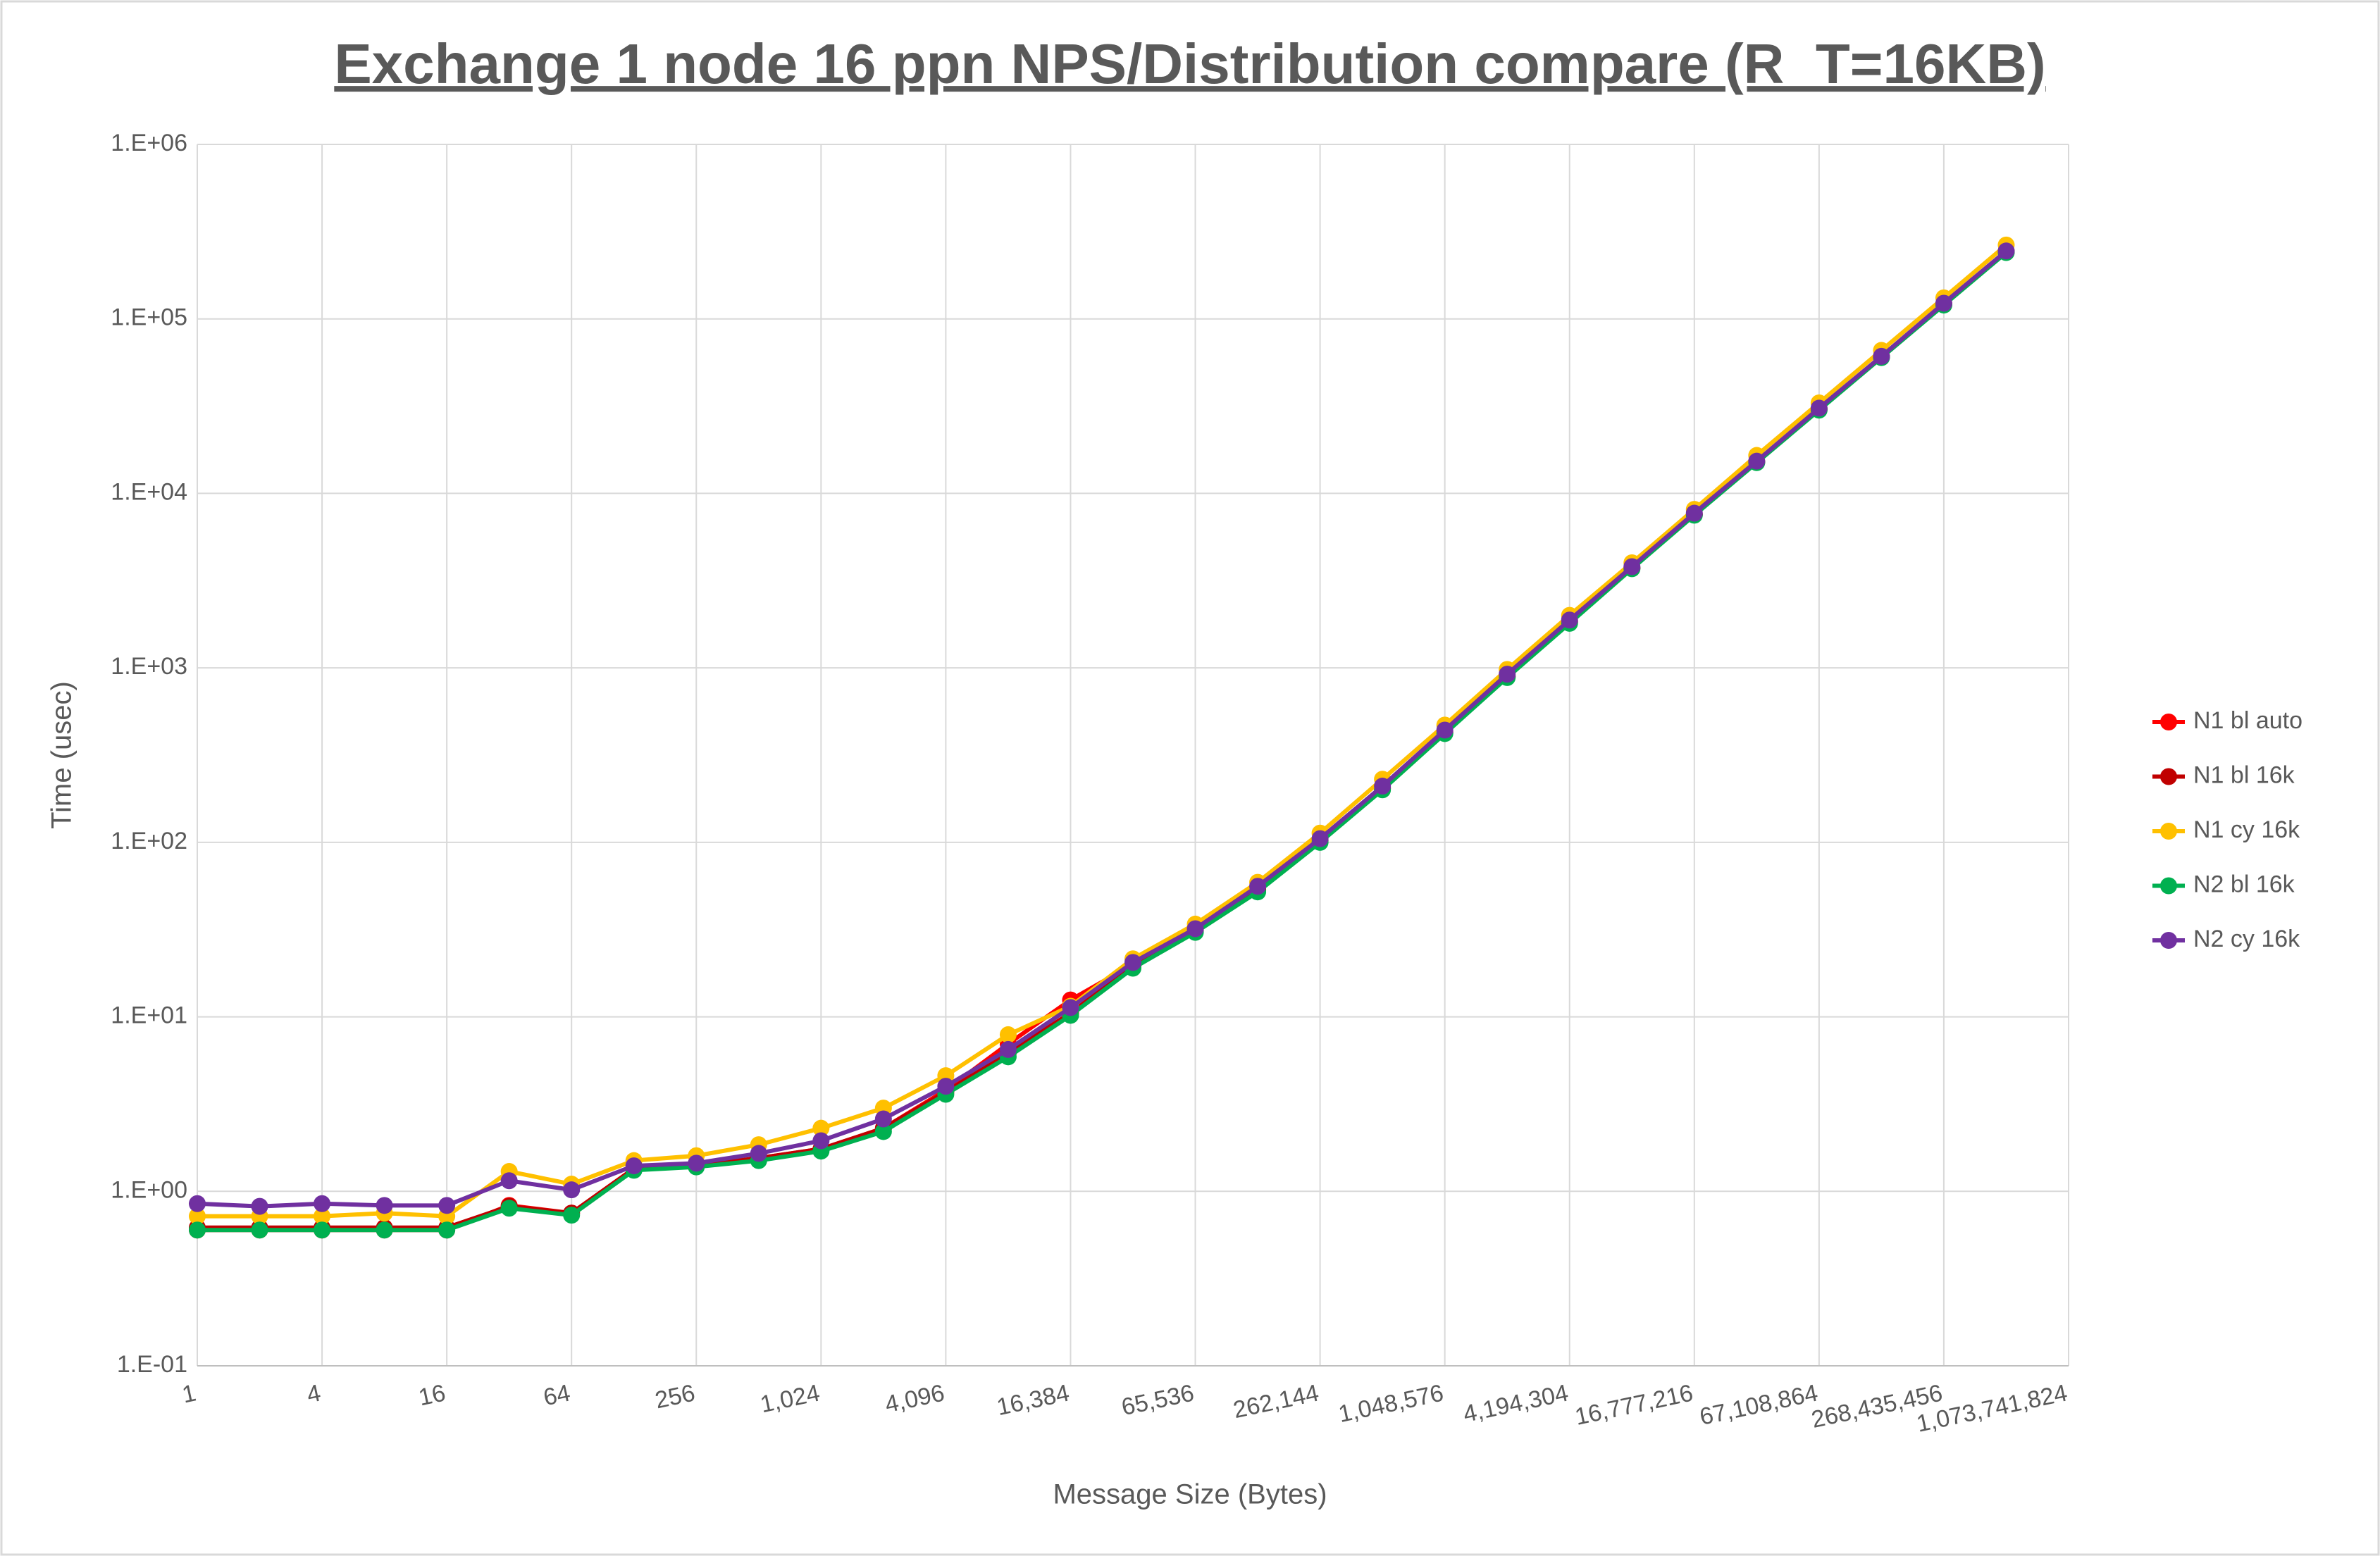  Describe the element at coordinates (432, 1395) in the screenshot. I see `x-tick-label: 16` at that location.